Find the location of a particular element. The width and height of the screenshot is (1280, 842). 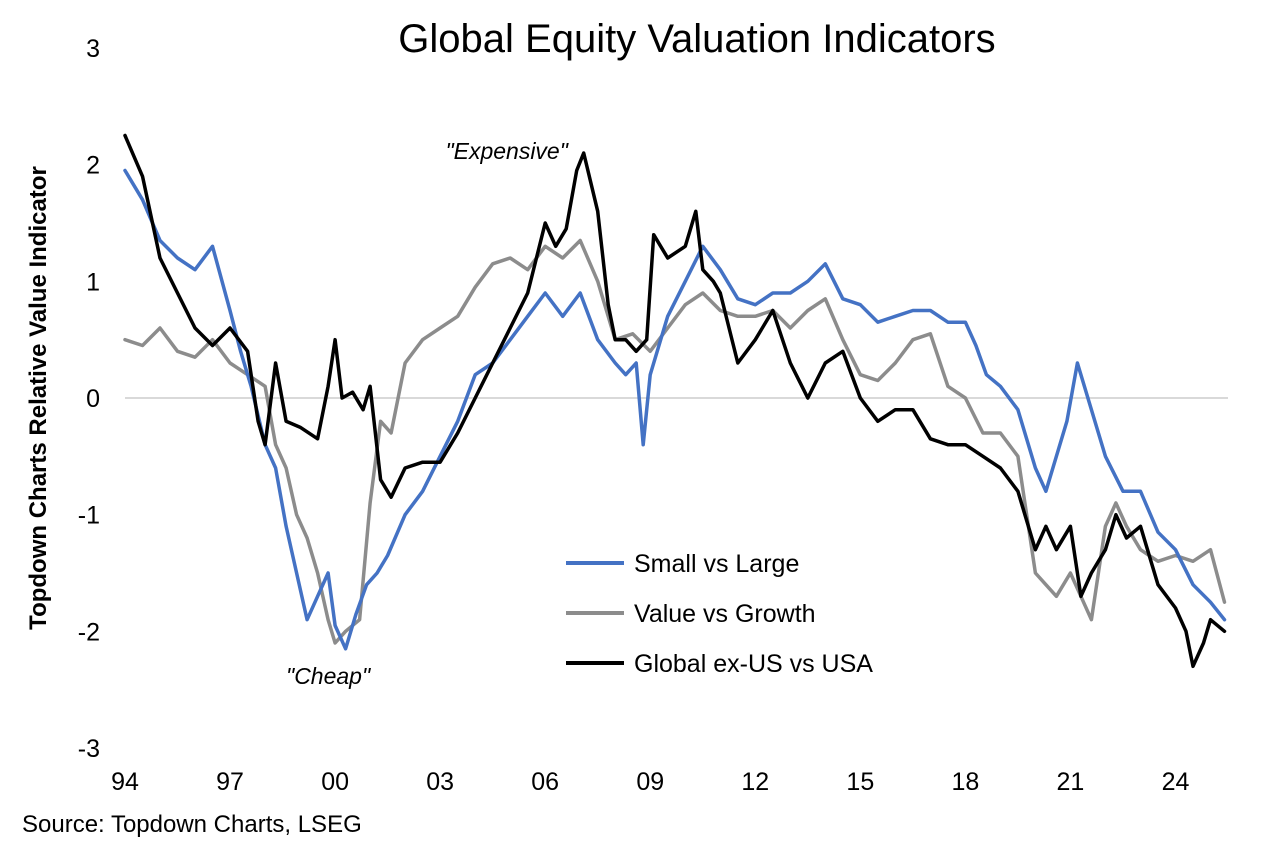

y-tick-label: 2 is located at coordinates (93, 166).